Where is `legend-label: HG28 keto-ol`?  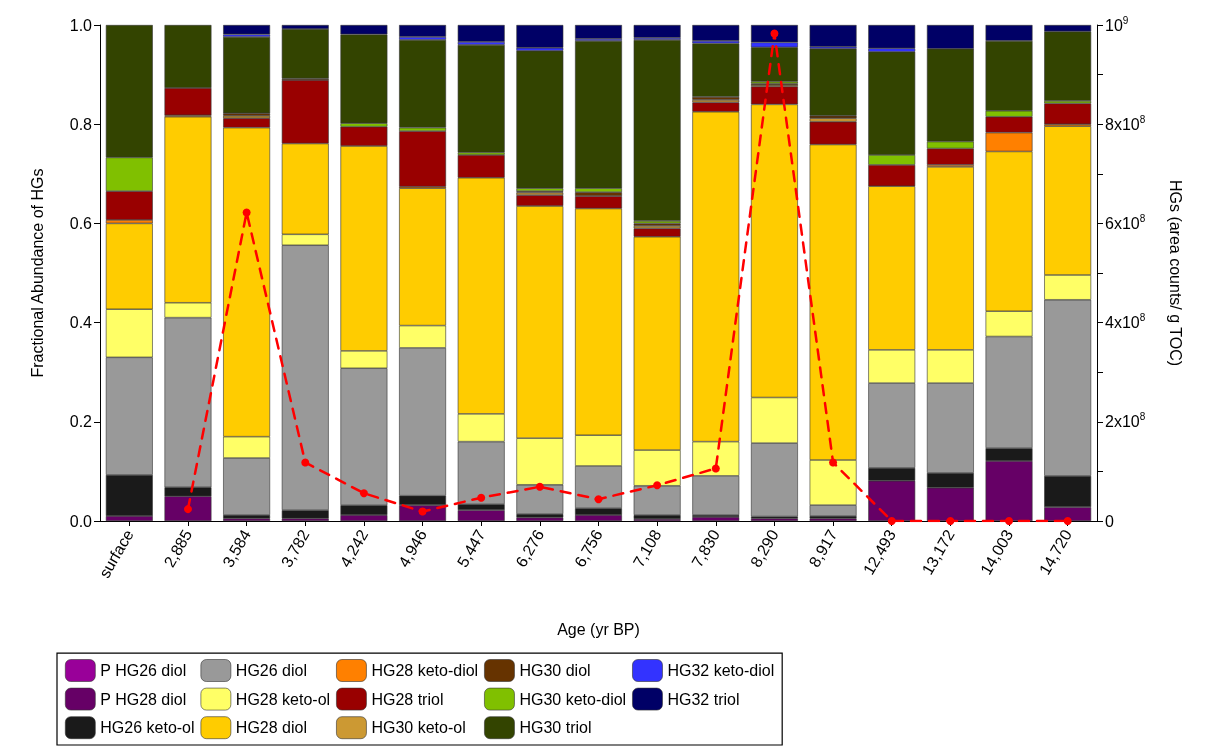
legend-label: HG28 keto-ol is located at coordinates (283, 699).